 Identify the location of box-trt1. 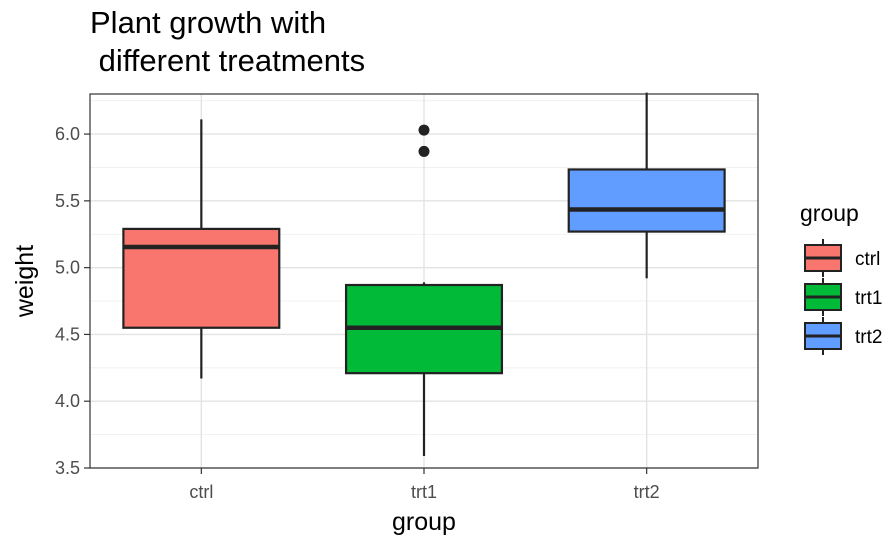
(424, 290).